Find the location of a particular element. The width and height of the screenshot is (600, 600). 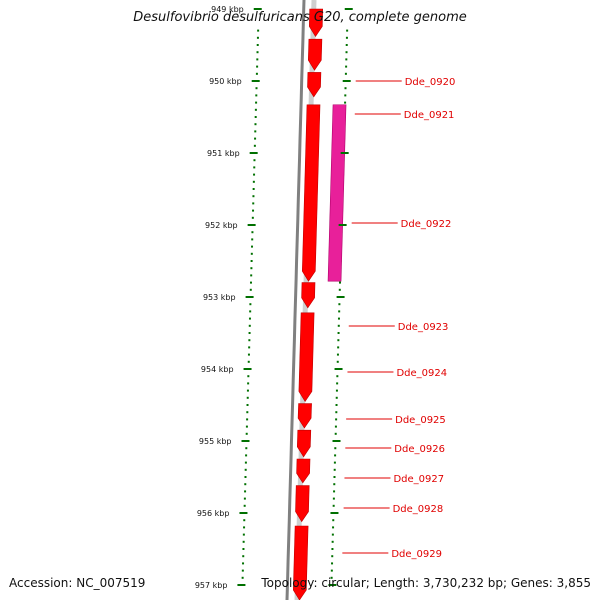

gene-label: Dde_0926 is located at coordinates (419, 449).